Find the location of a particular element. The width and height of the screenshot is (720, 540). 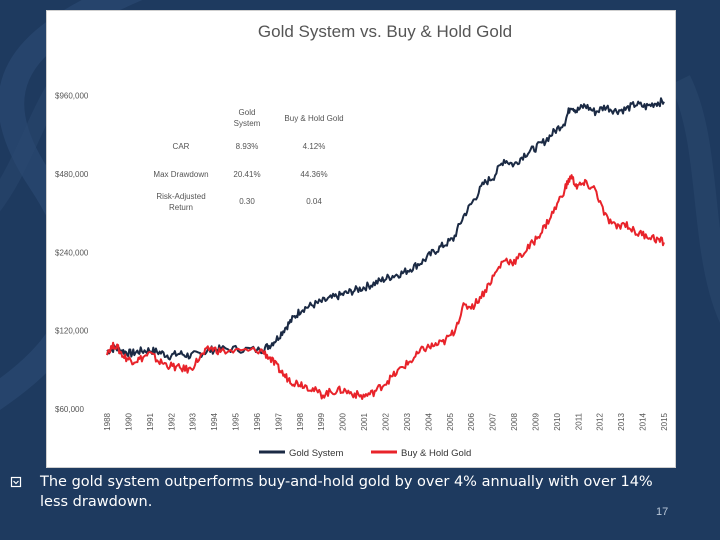

x-tick-label: 1992 is located at coordinates (171, 421).